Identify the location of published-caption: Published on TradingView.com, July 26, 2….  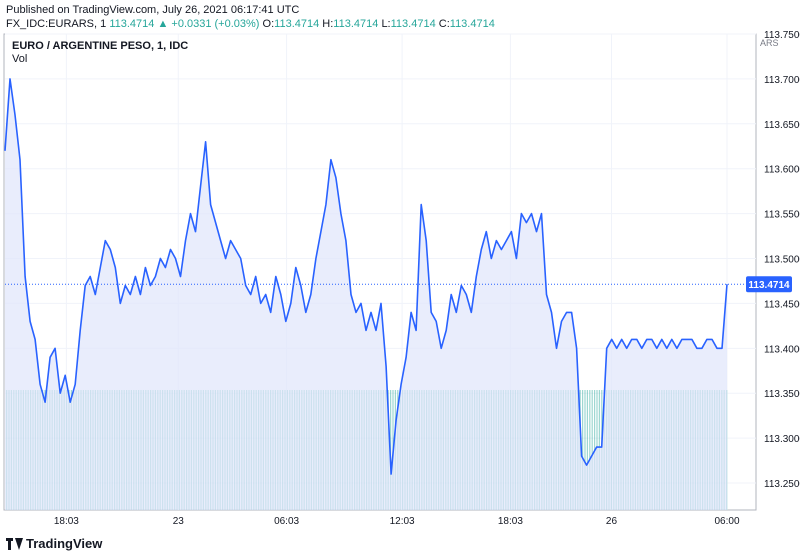
(153, 10).